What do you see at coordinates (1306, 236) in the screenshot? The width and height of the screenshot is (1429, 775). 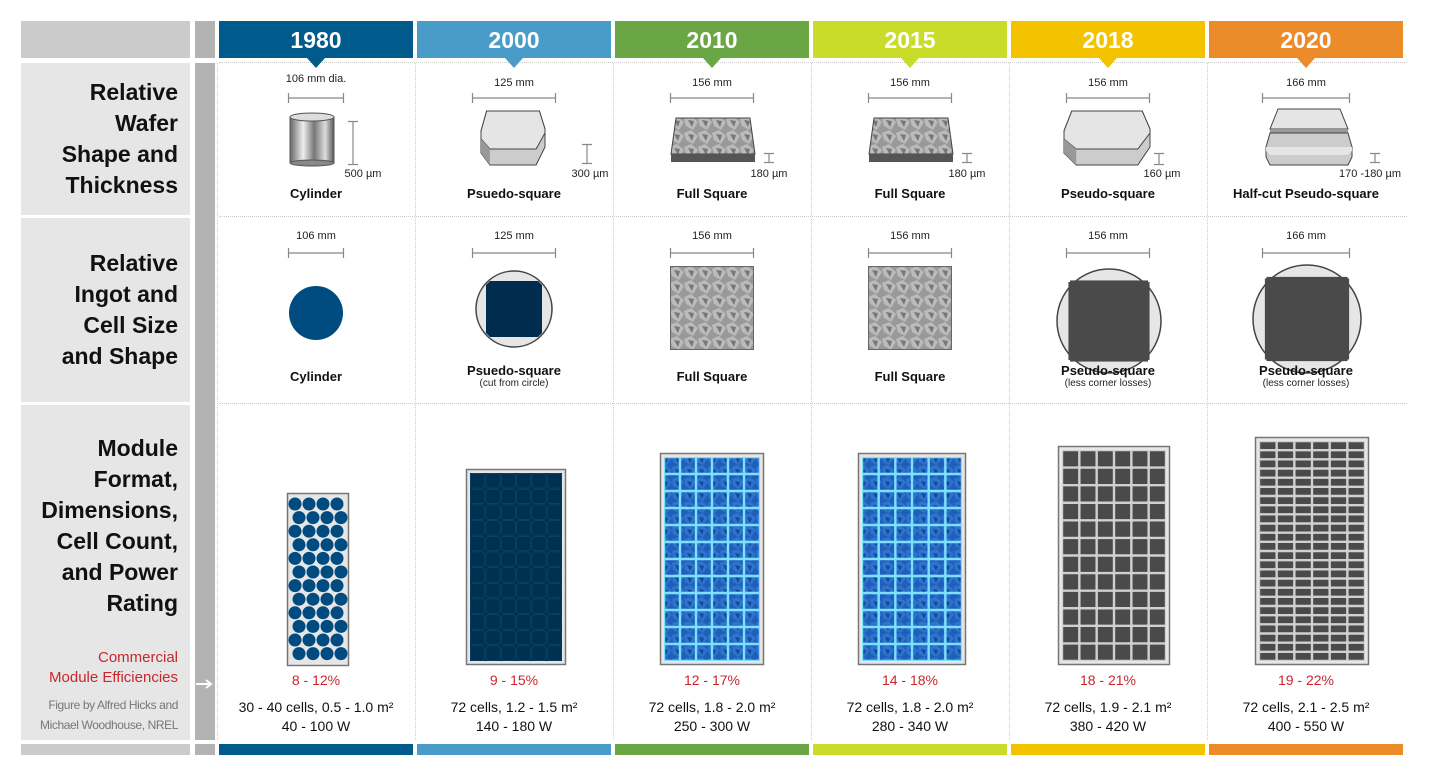 I see `ingot-width-label: 166 mm` at bounding box center [1306, 236].